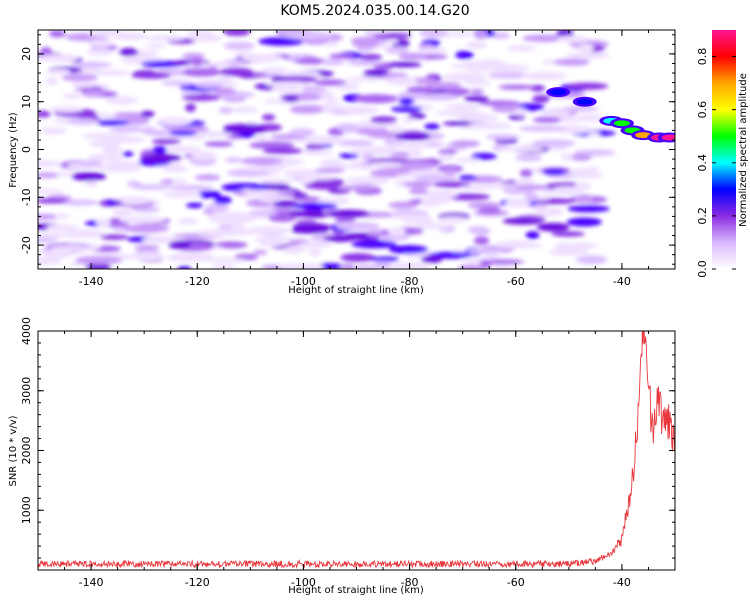 The image size is (750, 600). Describe the element at coordinates (13, 150) in the screenshot. I see `spectrogram-y-label: Frequency (Hz)` at that location.